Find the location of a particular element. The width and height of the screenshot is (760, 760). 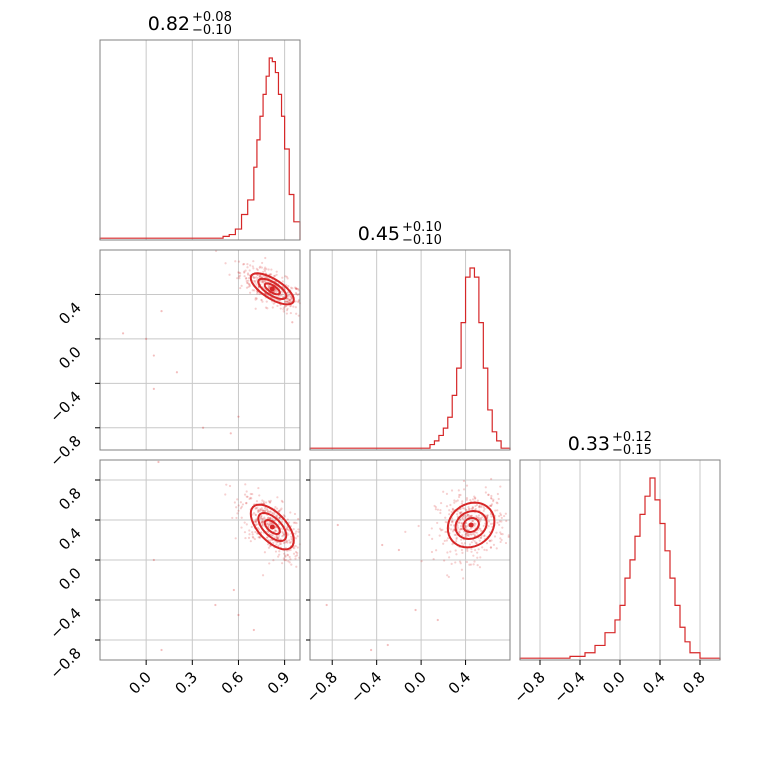

y-tick-label: 0.4 is located at coordinates (70, 539).